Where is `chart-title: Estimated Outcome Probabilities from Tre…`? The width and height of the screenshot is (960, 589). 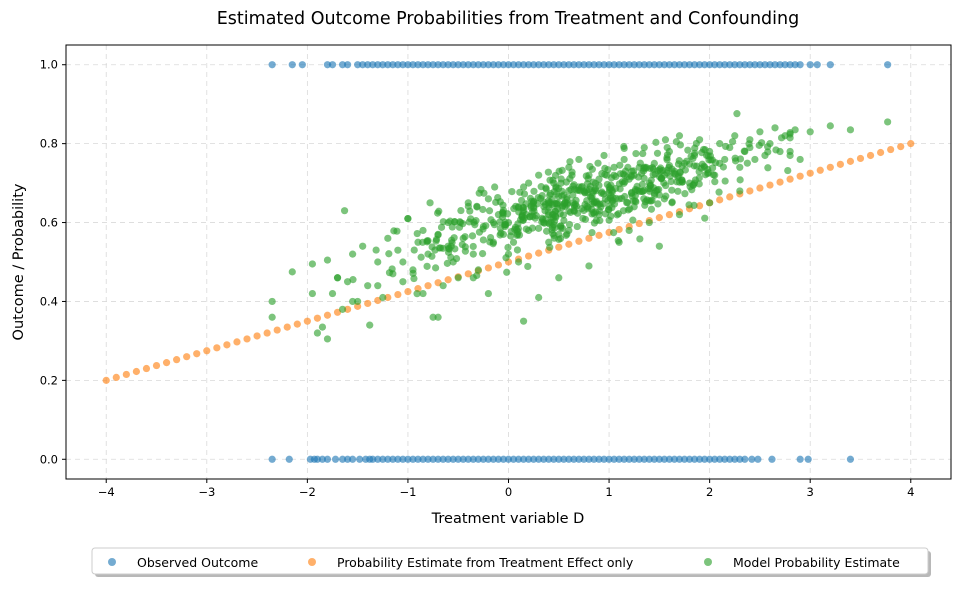
chart-title: Estimated Outcome Probabilities from Tre… is located at coordinates (508, 19).